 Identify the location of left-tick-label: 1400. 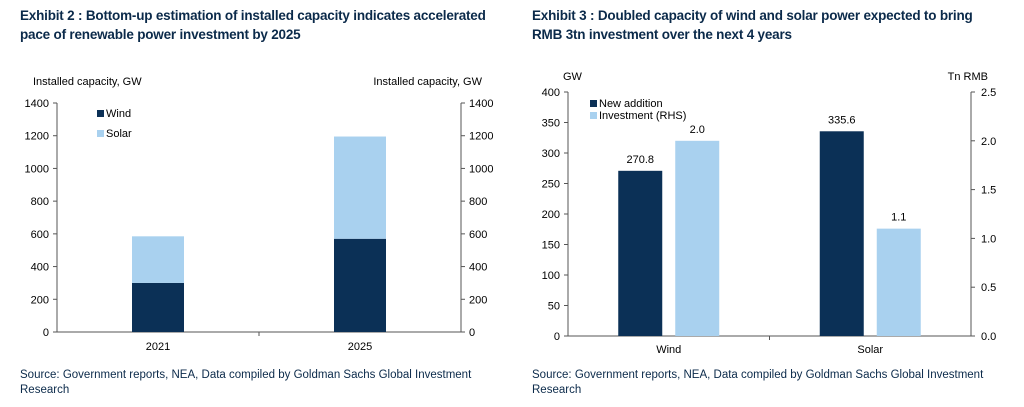
(37, 104).